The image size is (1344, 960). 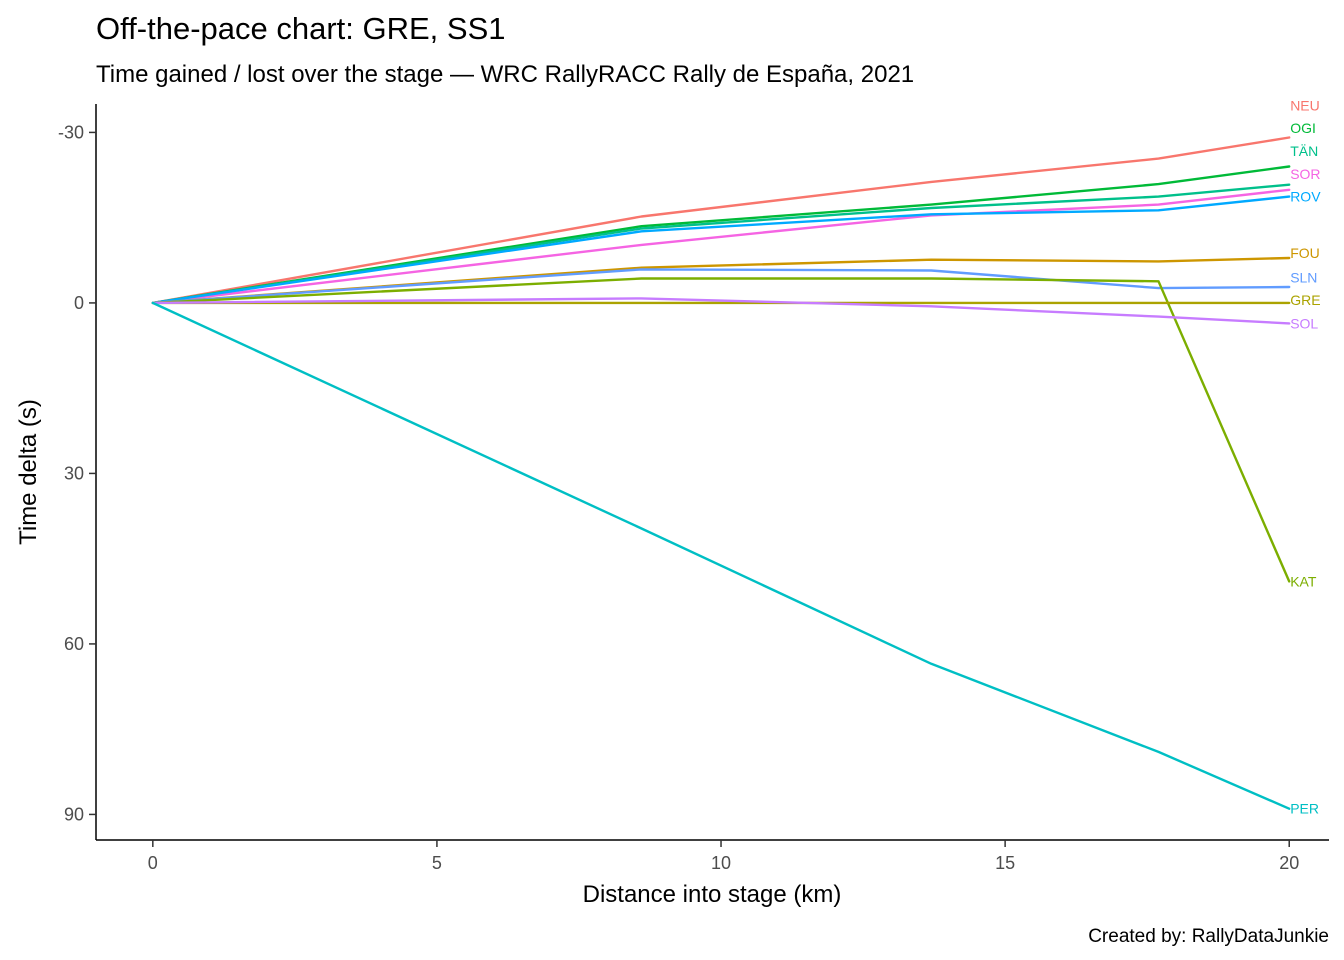 I want to click on series-line-sol, so click(x=721, y=311).